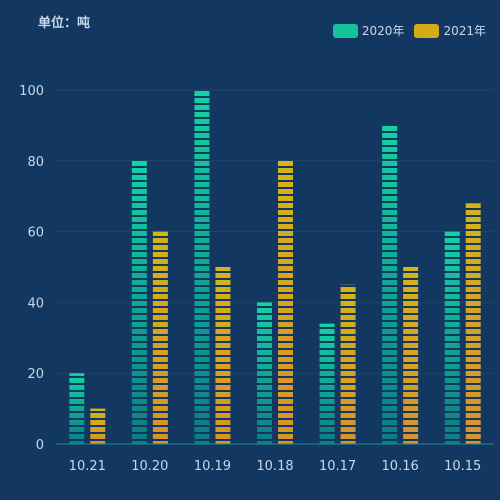 Image resolution: width=500 pixels, height=500 pixels. I want to click on bar-2020-10.18, so click(264, 373).